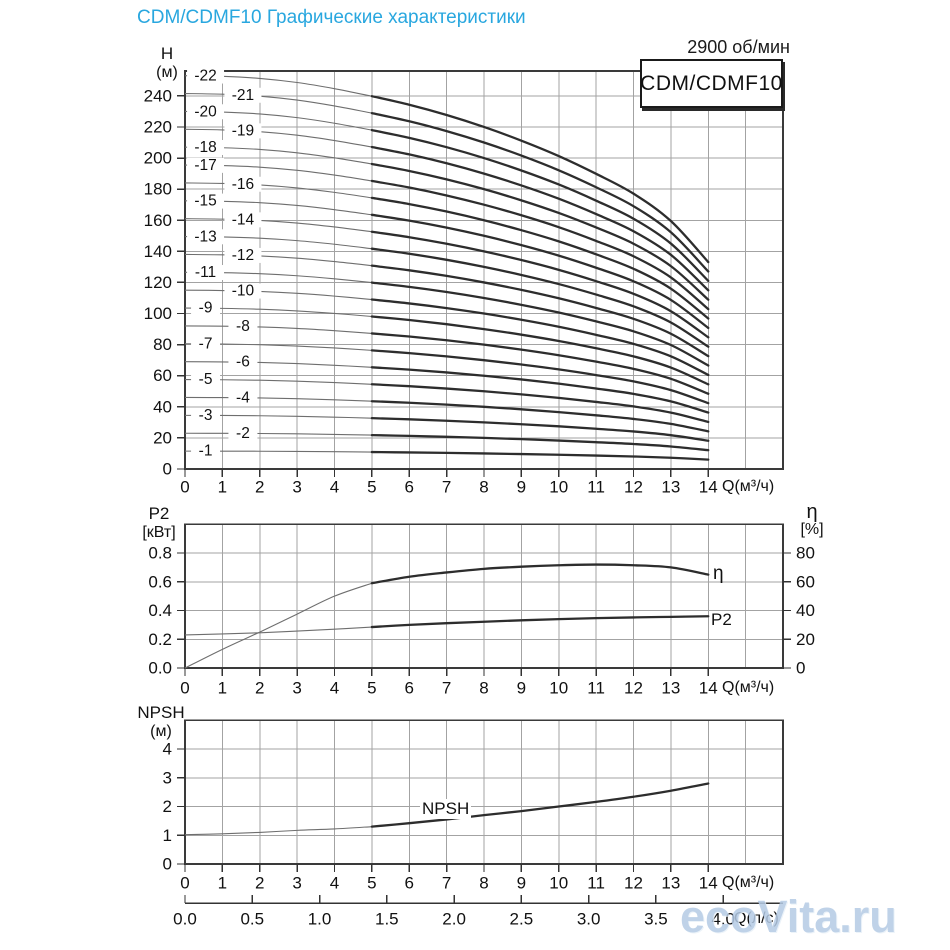 This screenshot has width=950, height=950. What do you see at coordinates (243, 362) in the screenshot?
I see `tick-label: -6` at bounding box center [243, 362].